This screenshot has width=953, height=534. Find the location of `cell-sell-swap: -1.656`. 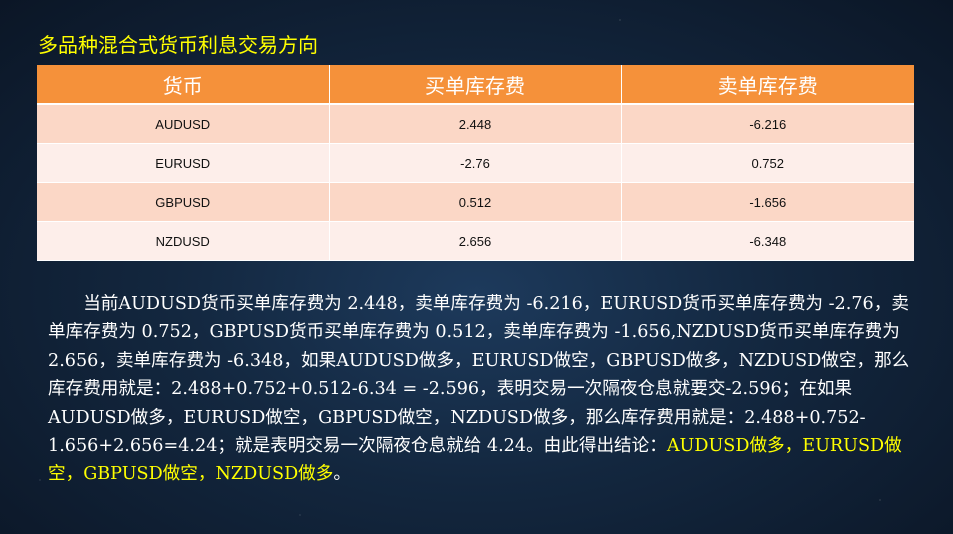

cell-sell-swap: -1.656 is located at coordinates (767, 202).